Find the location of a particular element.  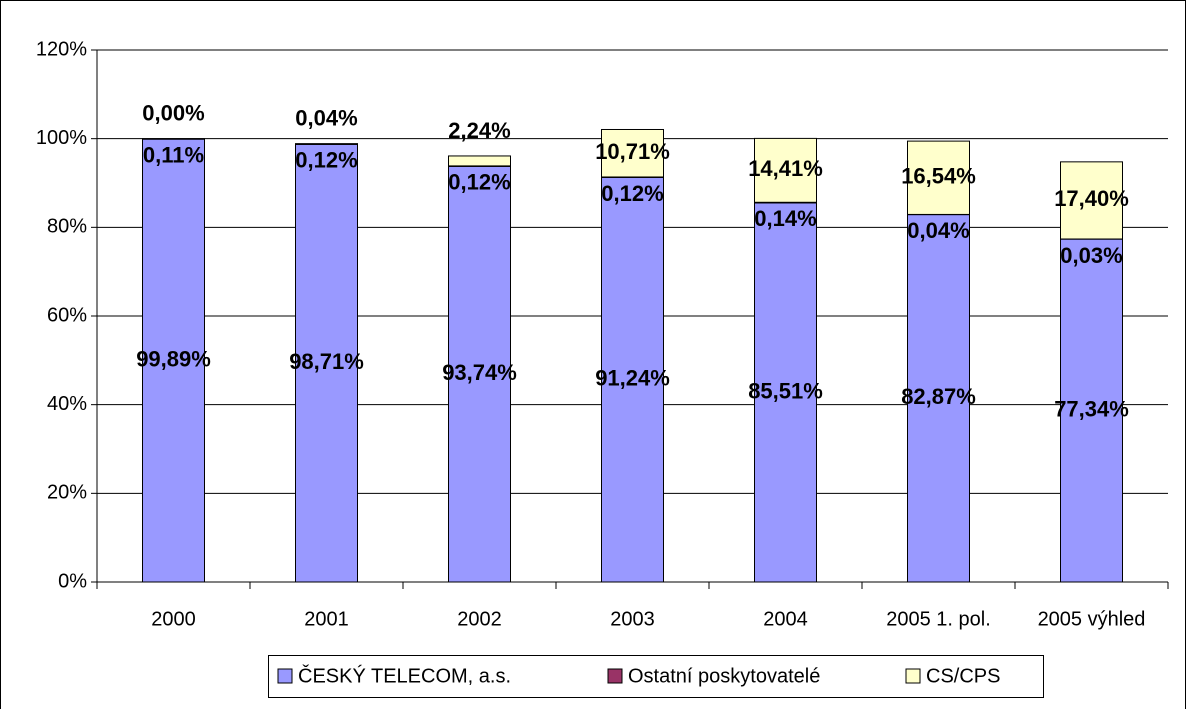

data-label: 91,24% is located at coordinates (632, 378).